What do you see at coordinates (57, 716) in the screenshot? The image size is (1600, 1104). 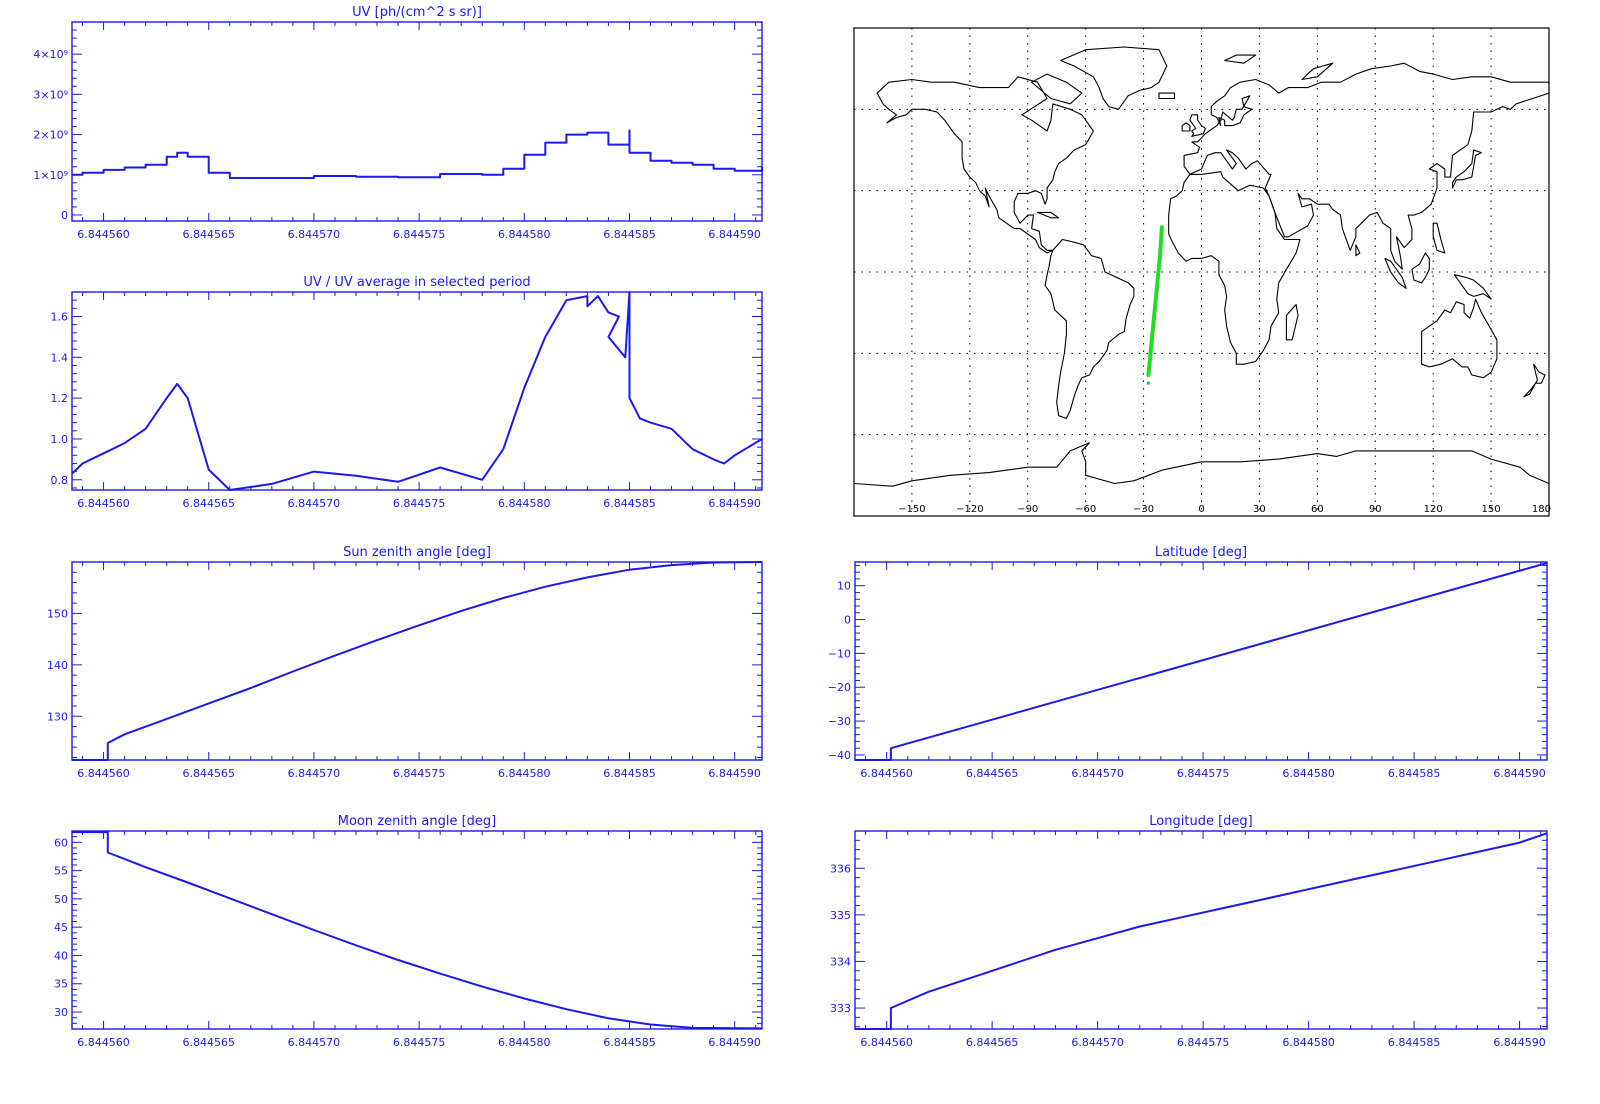 I see `y-tick-label: 130` at bounding box center [57, 716].